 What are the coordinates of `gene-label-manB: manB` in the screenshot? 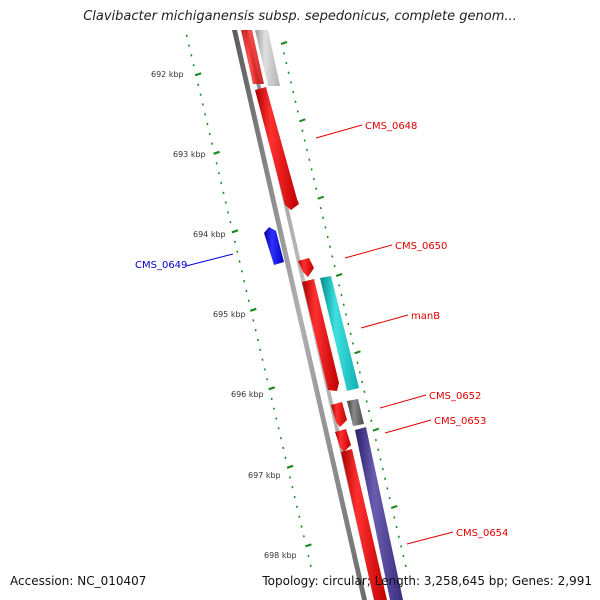 It's located at (425, 316).